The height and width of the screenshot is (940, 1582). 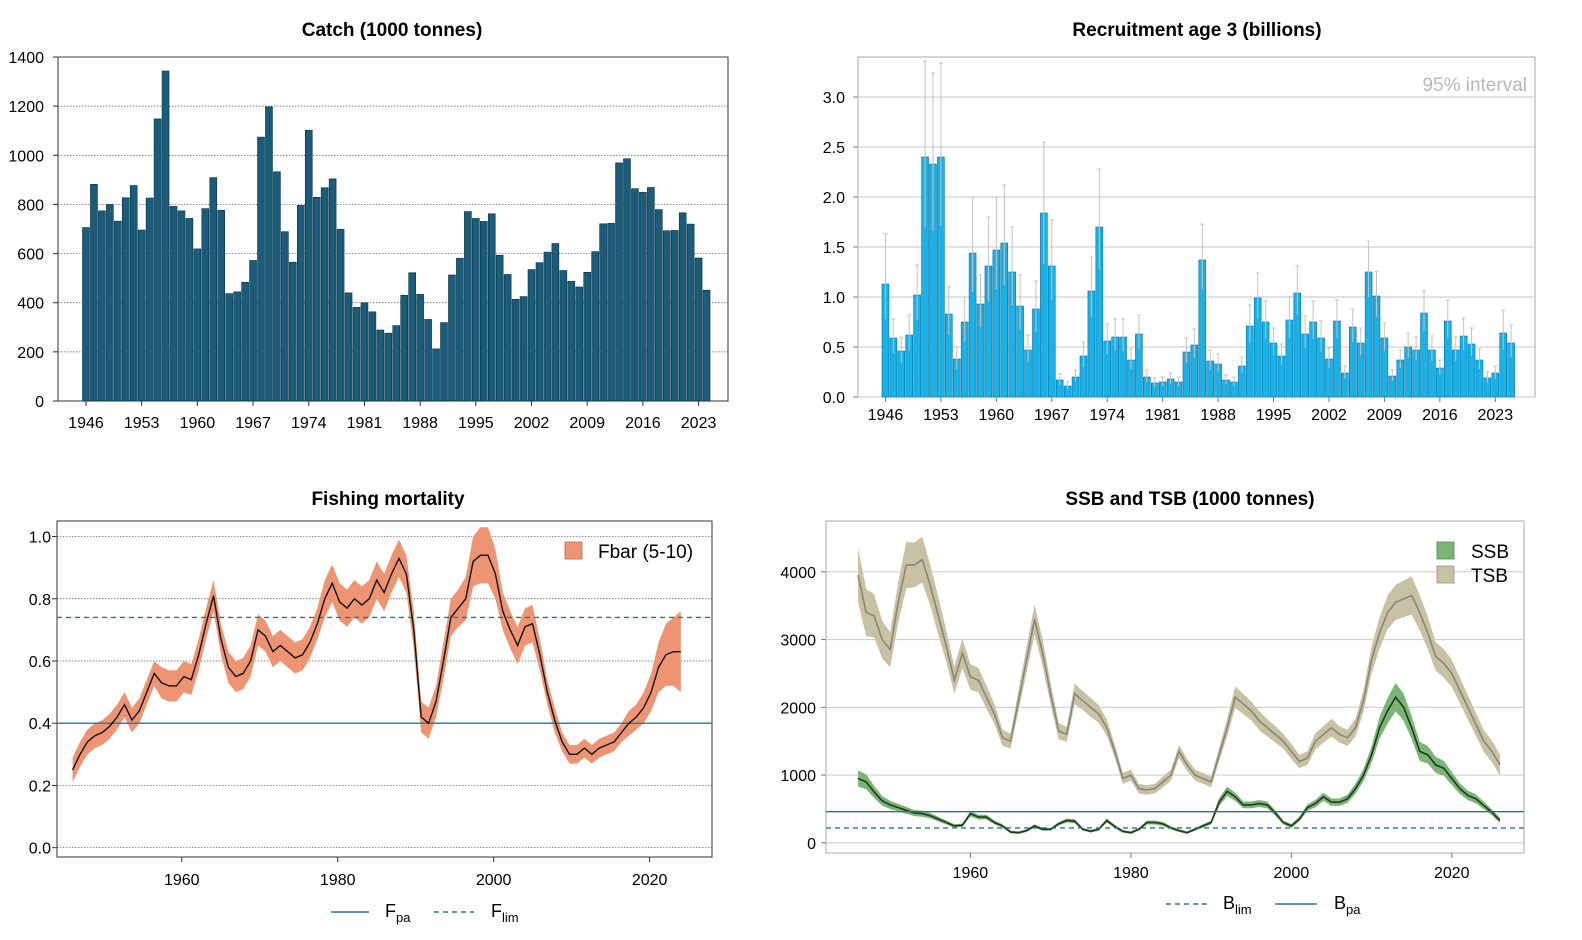 What do you see at coordinates (338, 880) in the screenshot?
I see `fishing-mortality-x-tick-label: 1980` at bounding box center [338, 880].